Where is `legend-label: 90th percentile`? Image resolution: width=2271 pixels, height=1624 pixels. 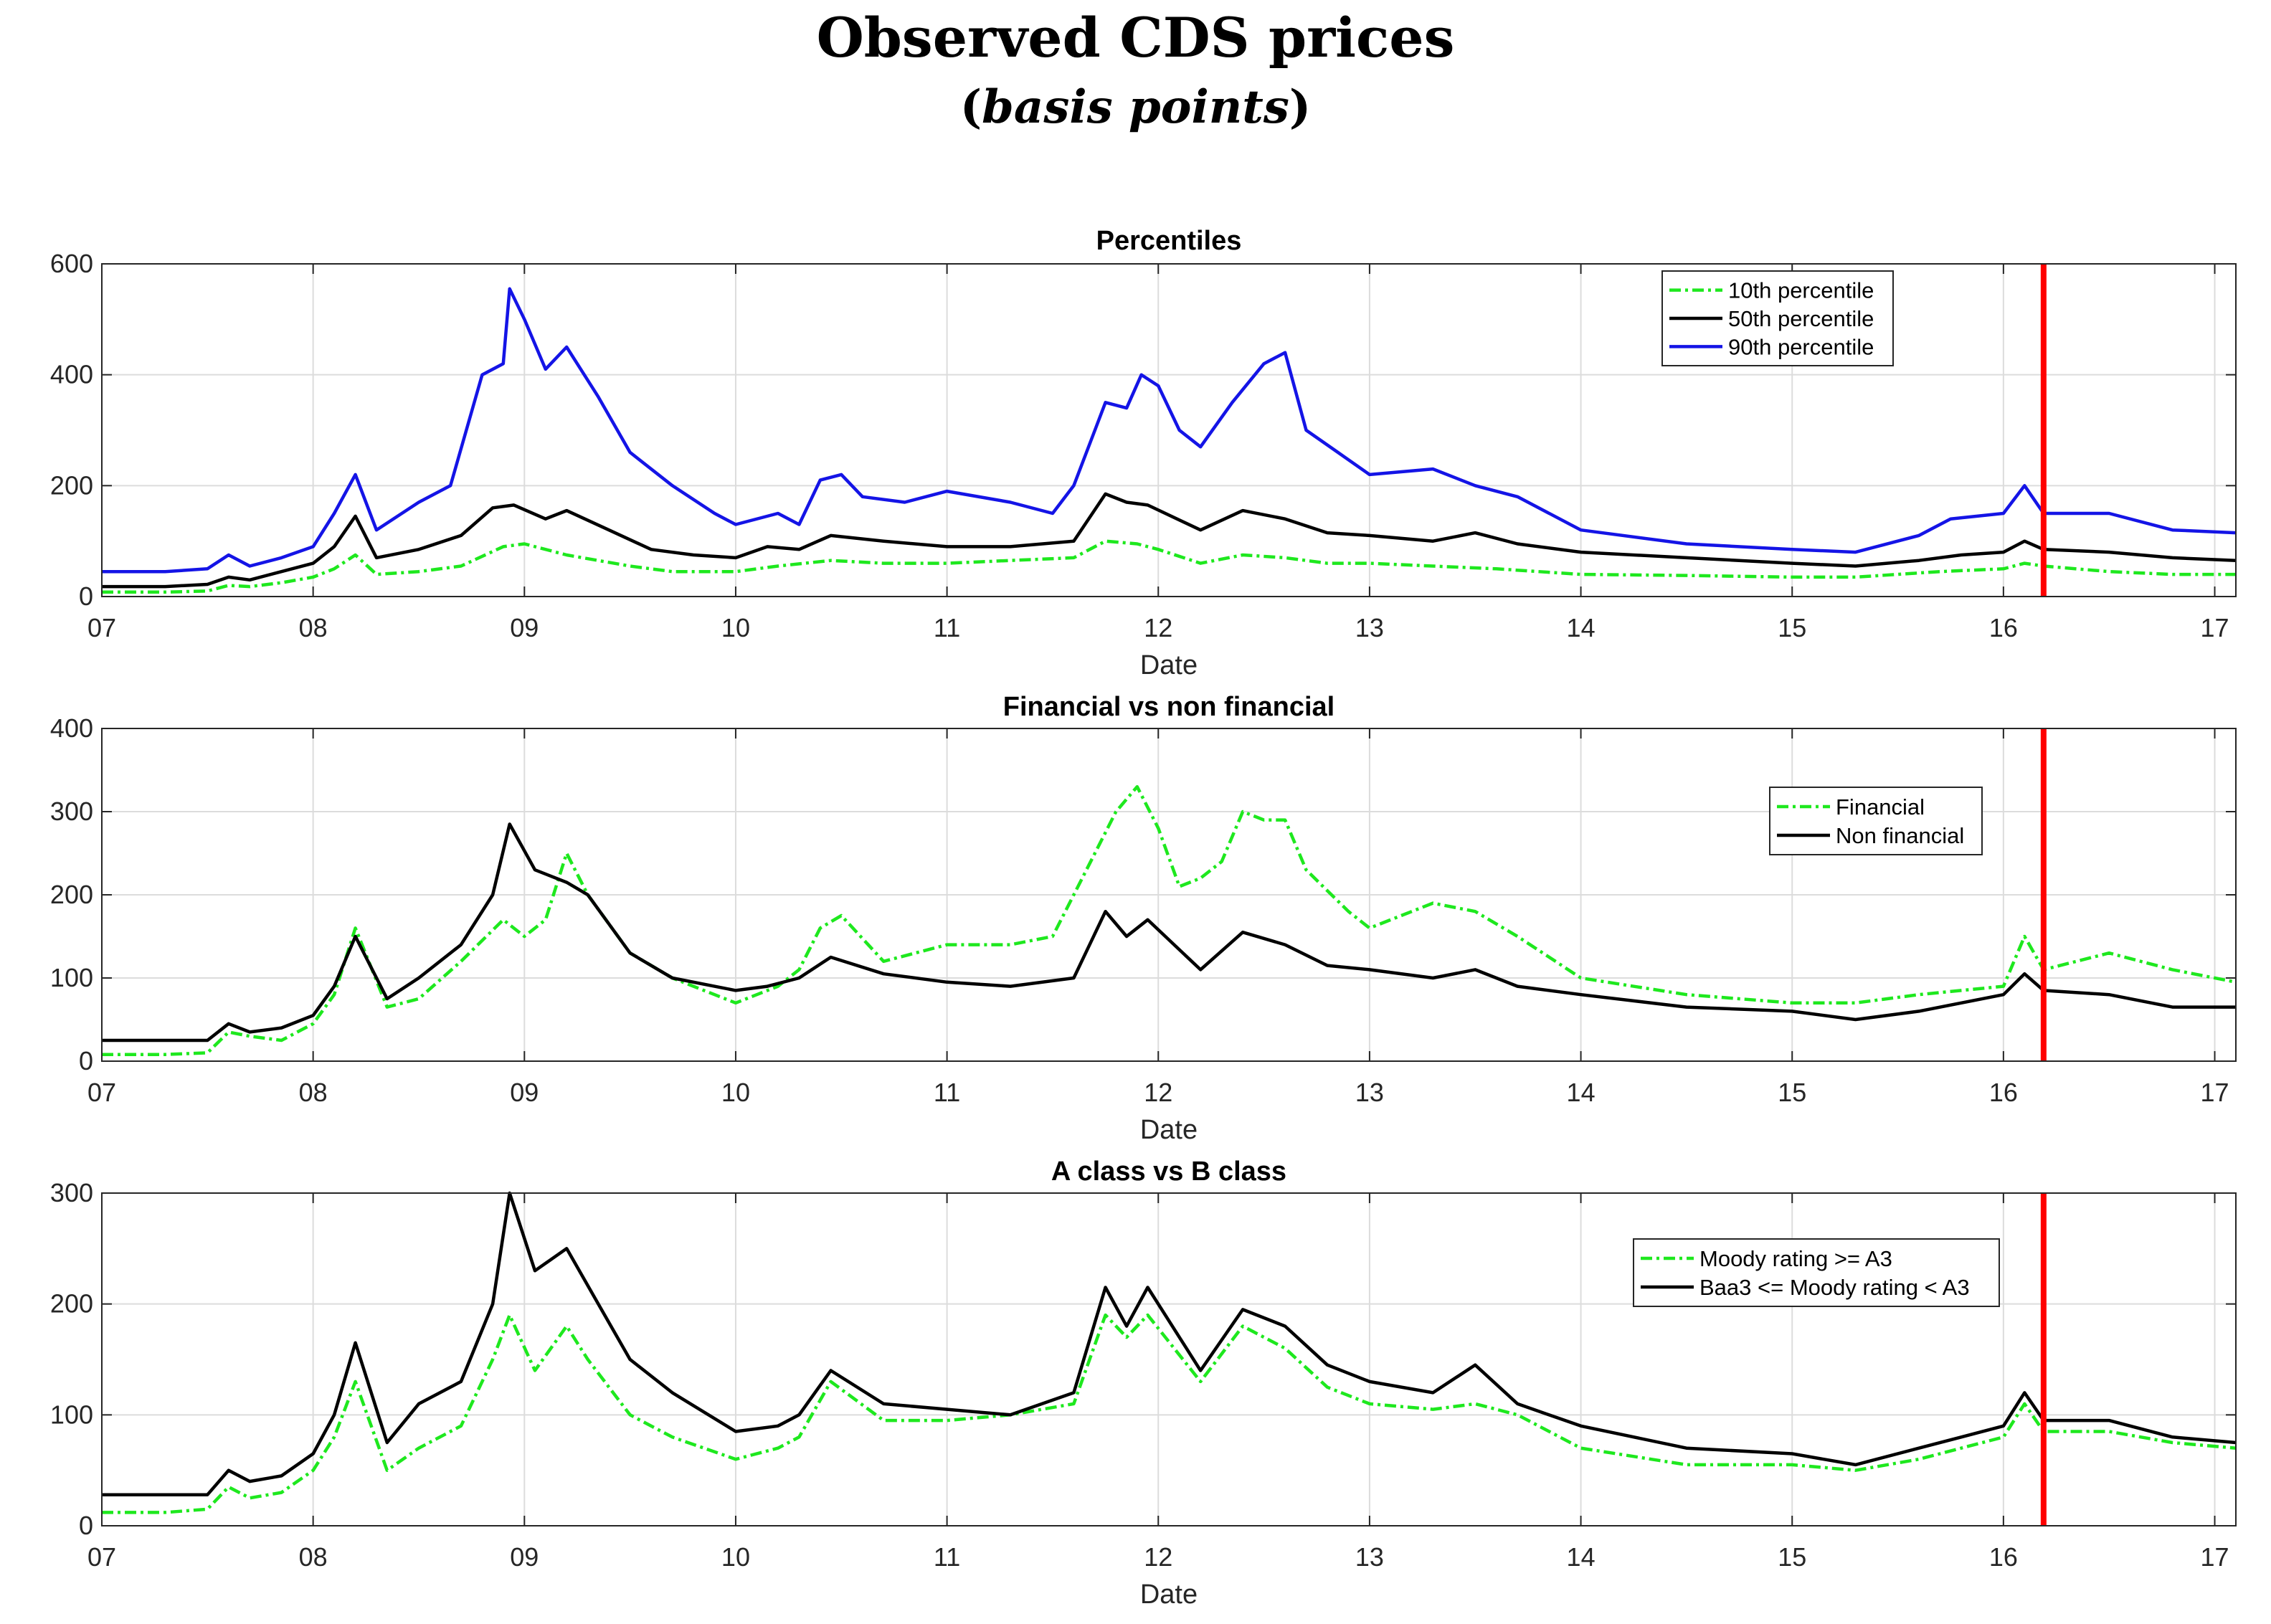
legend-label: 90th percentile is located at coordinates (1801, 346).